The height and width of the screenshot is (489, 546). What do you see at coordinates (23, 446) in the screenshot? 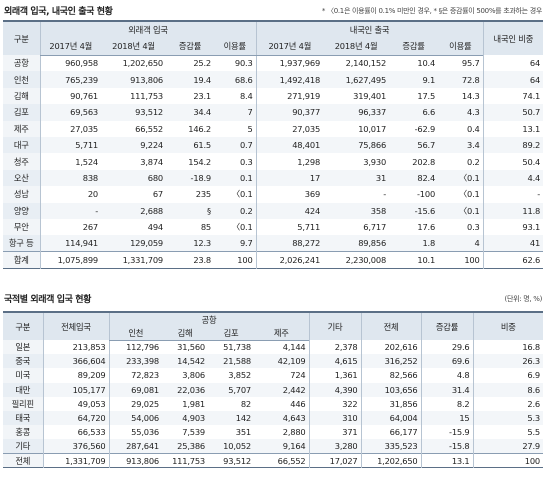
I see `row-label: 기타` at bounding box center [23, 446].